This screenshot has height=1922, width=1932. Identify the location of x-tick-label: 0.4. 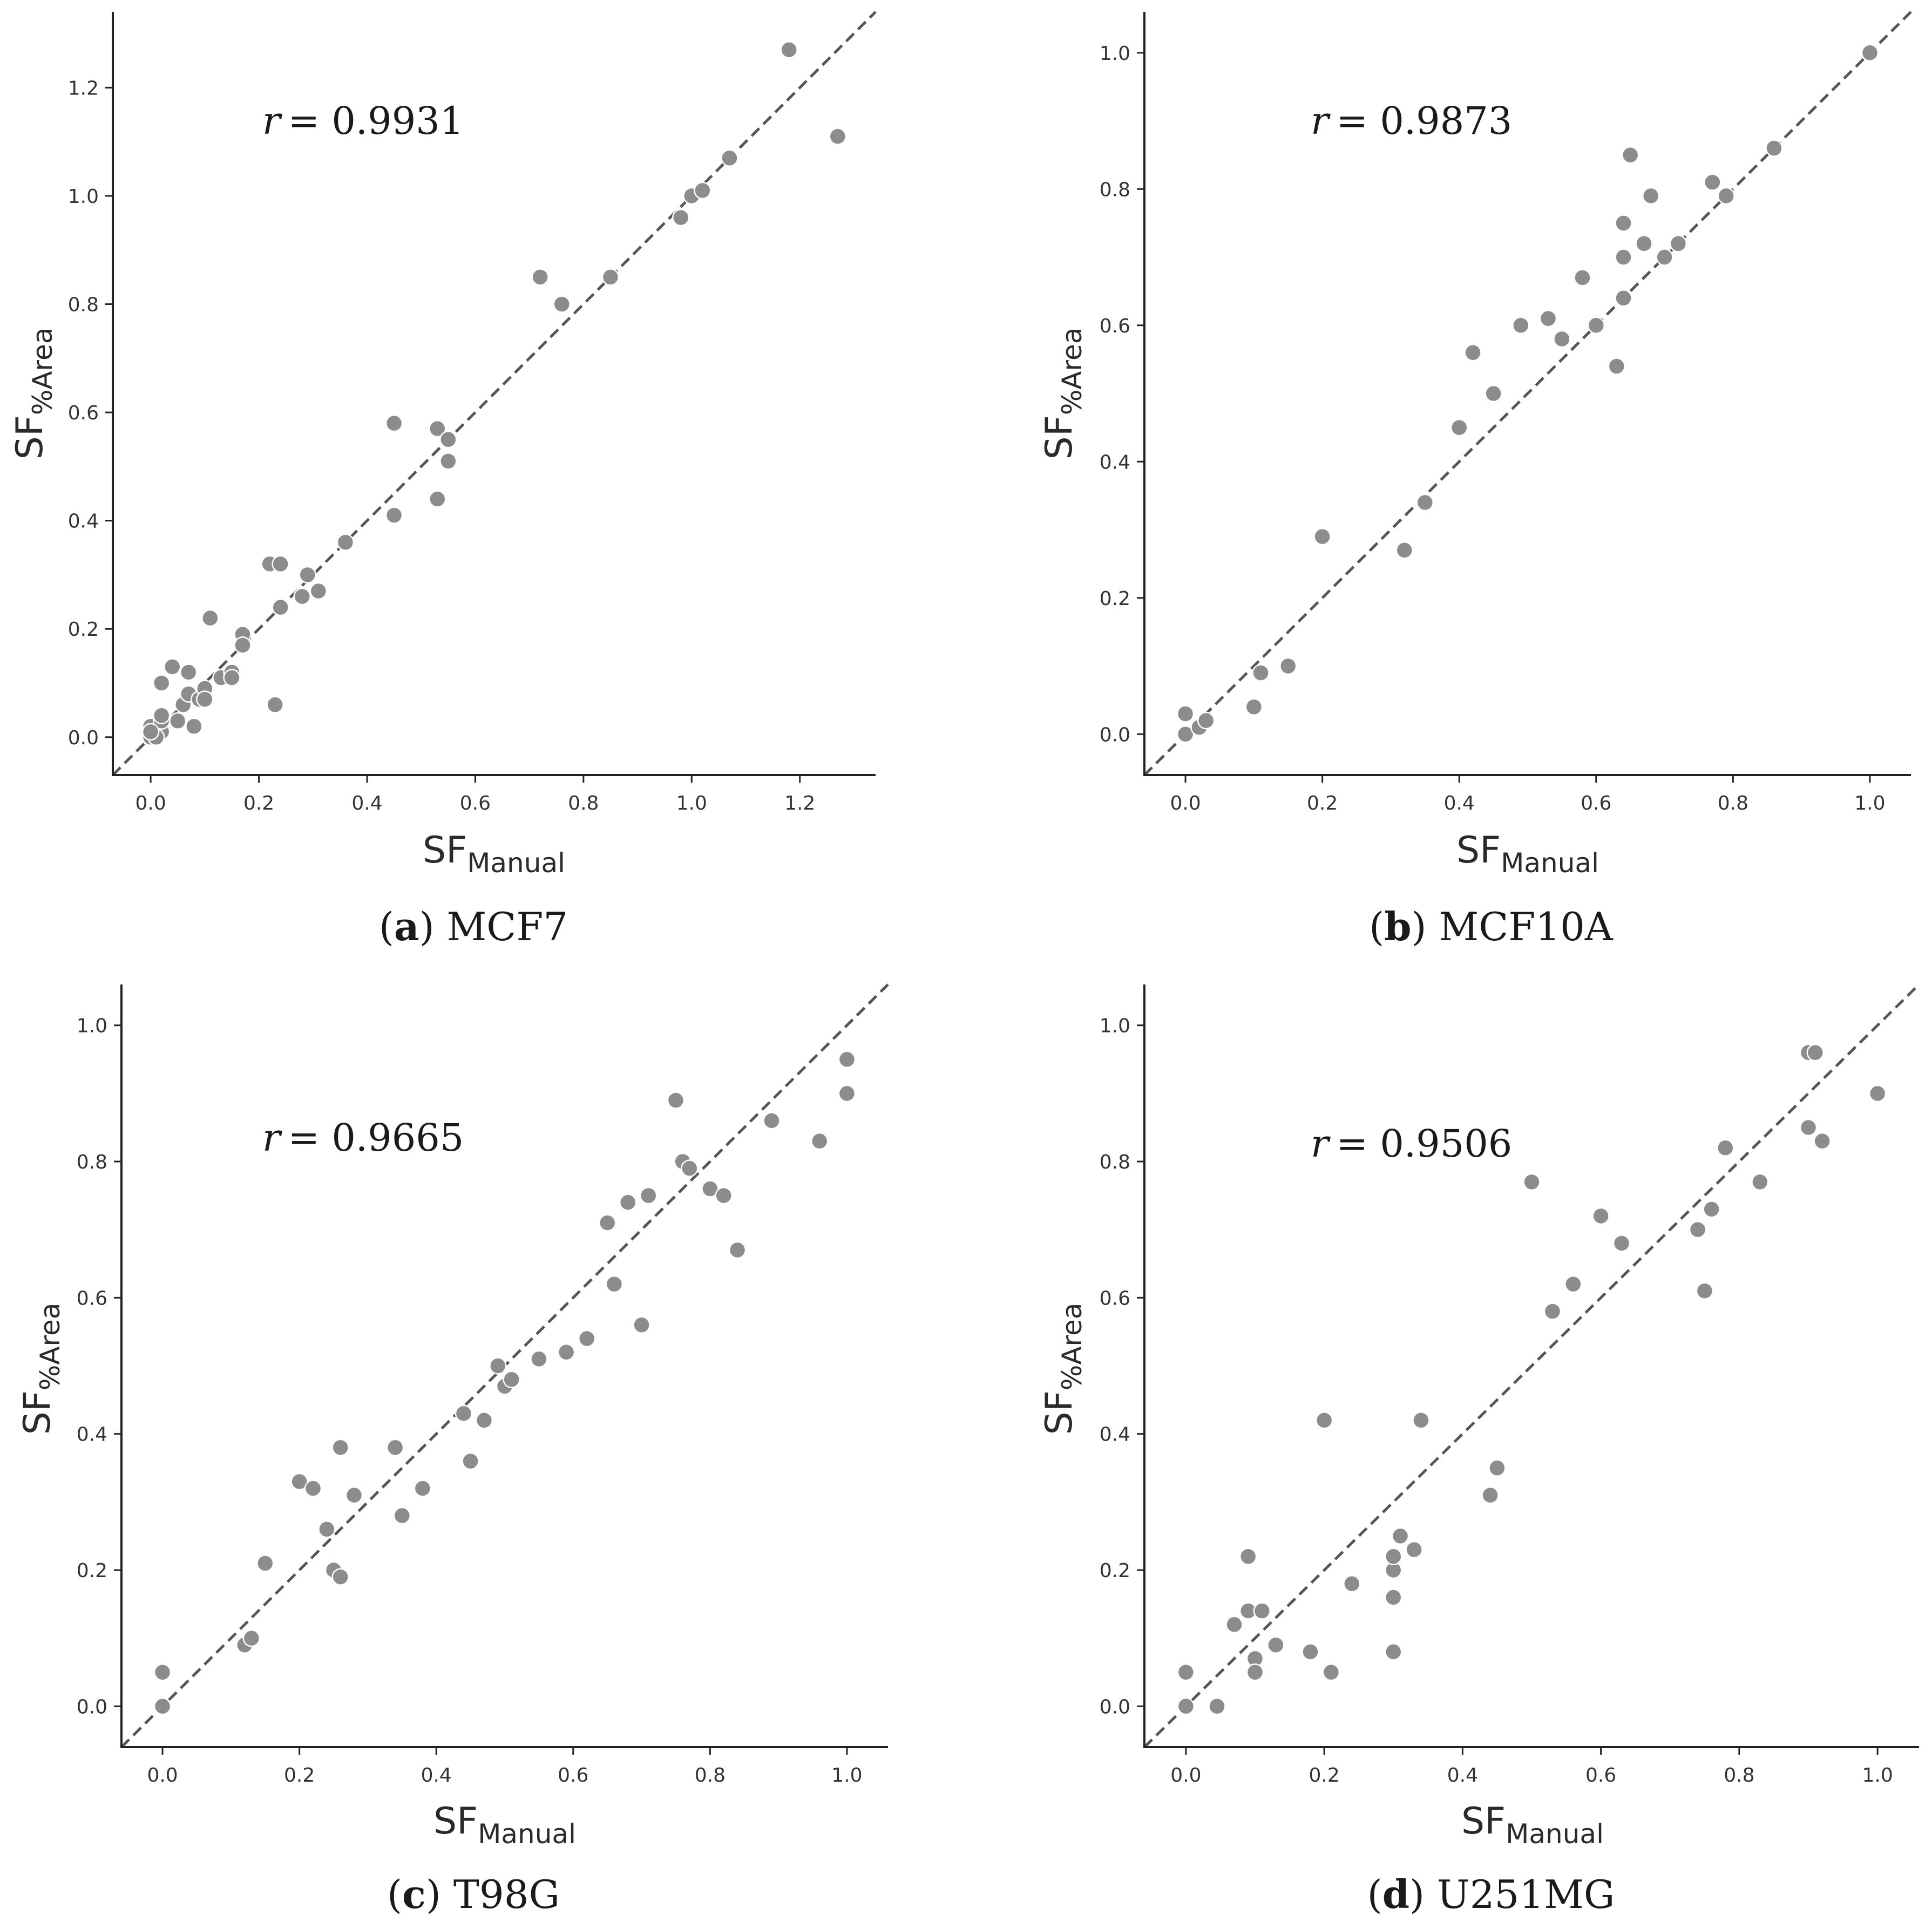
(1462, 1775).